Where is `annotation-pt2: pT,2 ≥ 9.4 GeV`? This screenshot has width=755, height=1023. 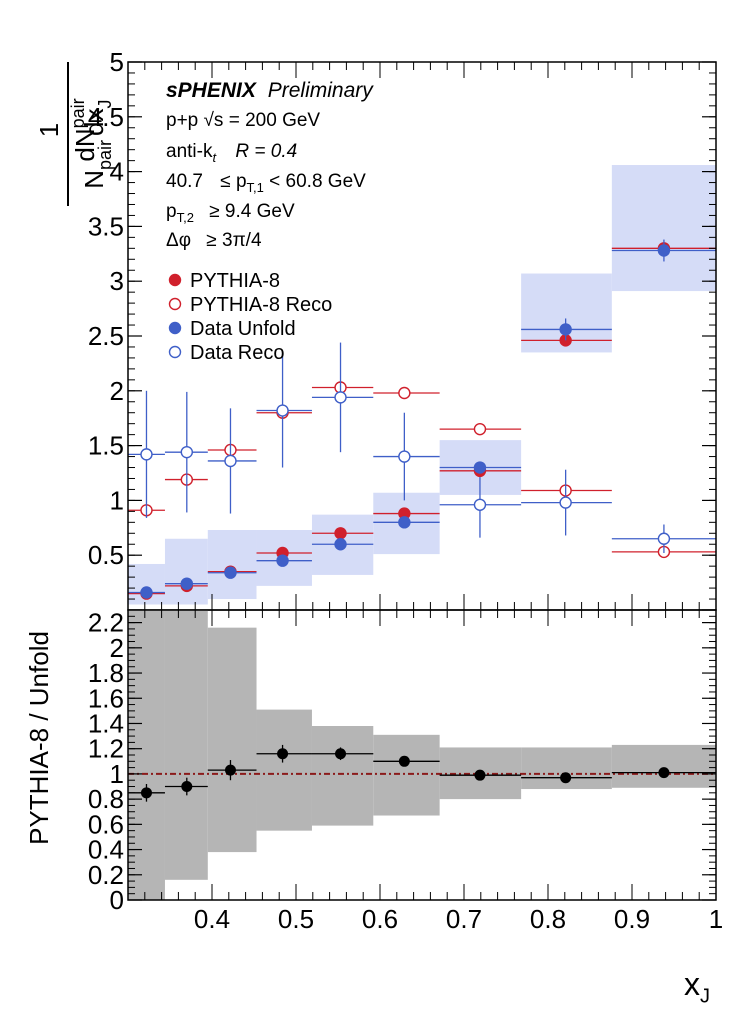 annotation-pt2: pT,2 ≥ 9.4 GeV is located at coordinates (230, 213).